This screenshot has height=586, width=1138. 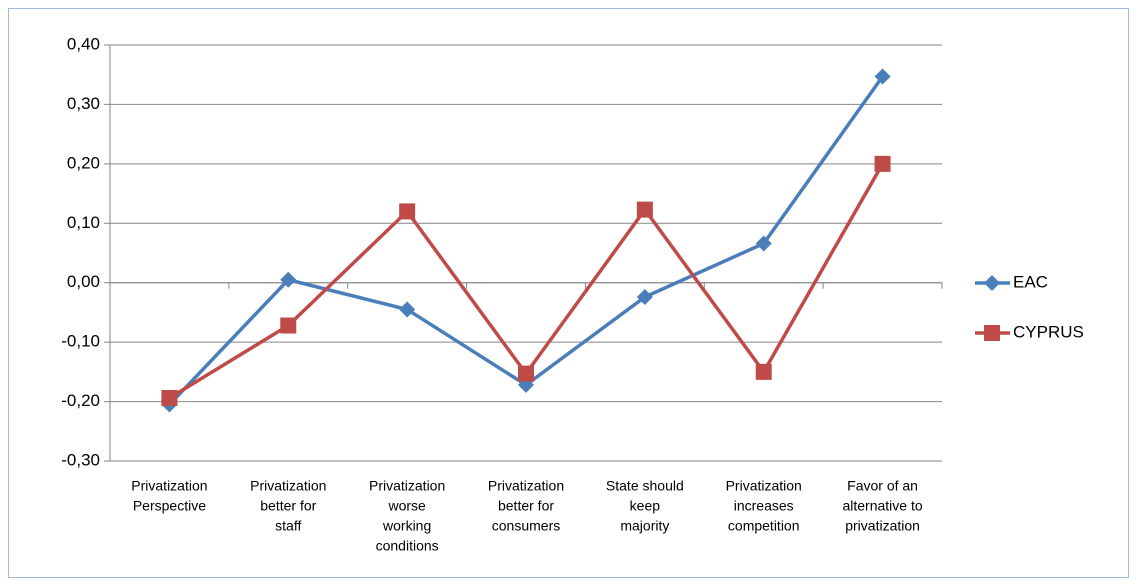 What do you see at coordinates (764, 526) in the screenshot?
I see `x-tick-label: competition` at bounding box center [764, 526].